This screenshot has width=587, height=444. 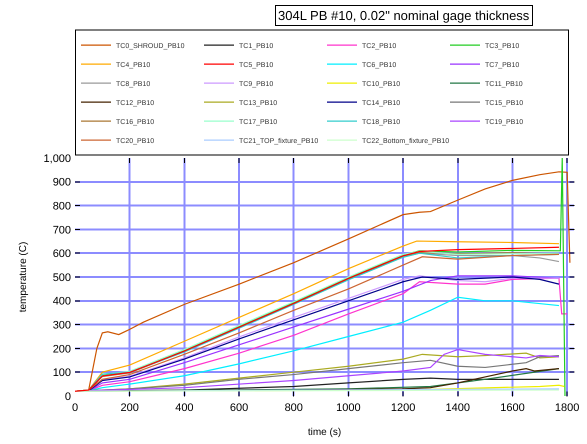 I want to click on chart-title: 304L PB #10, 0.02" nominal gage thickness, so click(x=404, y=15).